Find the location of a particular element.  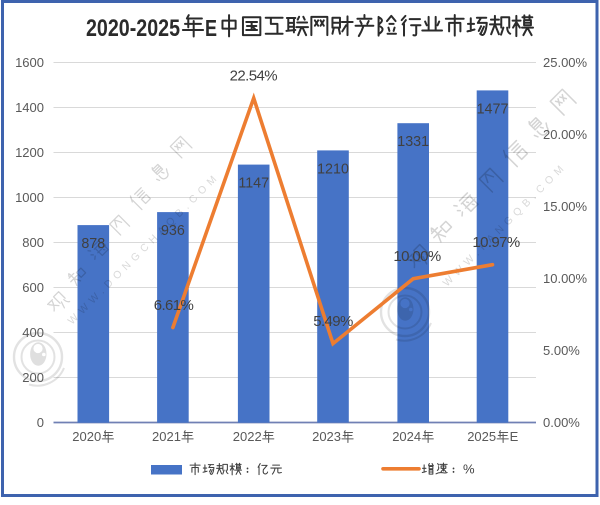

svg-text: 1331 is located at coordinates (413, 142).